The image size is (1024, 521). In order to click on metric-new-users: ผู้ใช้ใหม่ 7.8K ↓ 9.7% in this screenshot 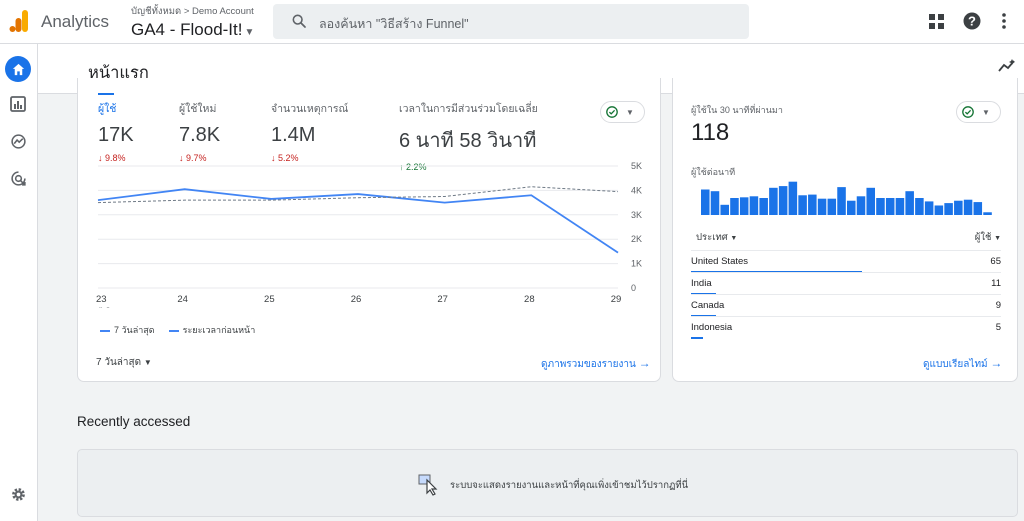, I will do `click(199, 131)`.